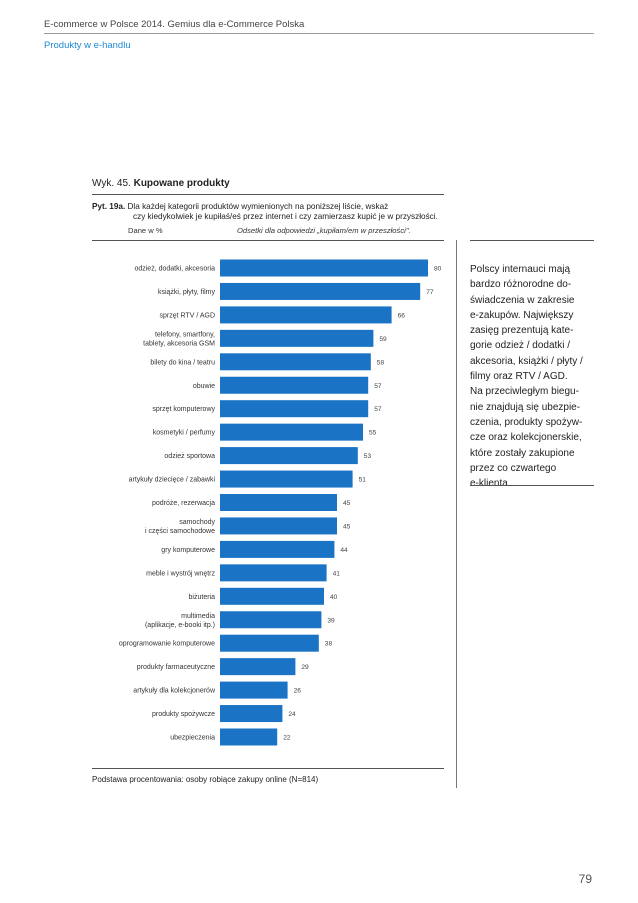 Image resolution: width=638 pixels, height=903 pixels. I want to click on section-title: Produkty w e-handlu, so click(87, 45).